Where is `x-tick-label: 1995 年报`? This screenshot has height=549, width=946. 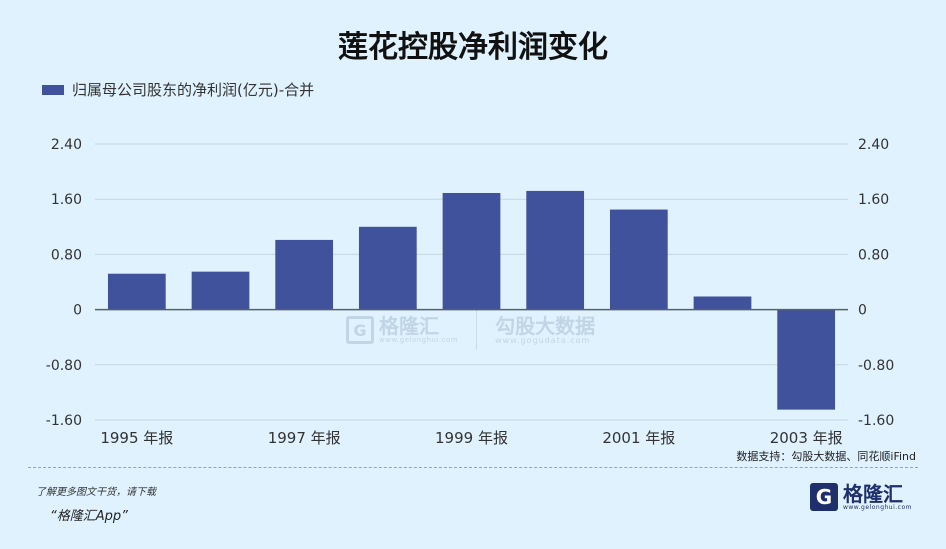 x-tick-label: 1995 年报 is located at coordinates (136, 438).